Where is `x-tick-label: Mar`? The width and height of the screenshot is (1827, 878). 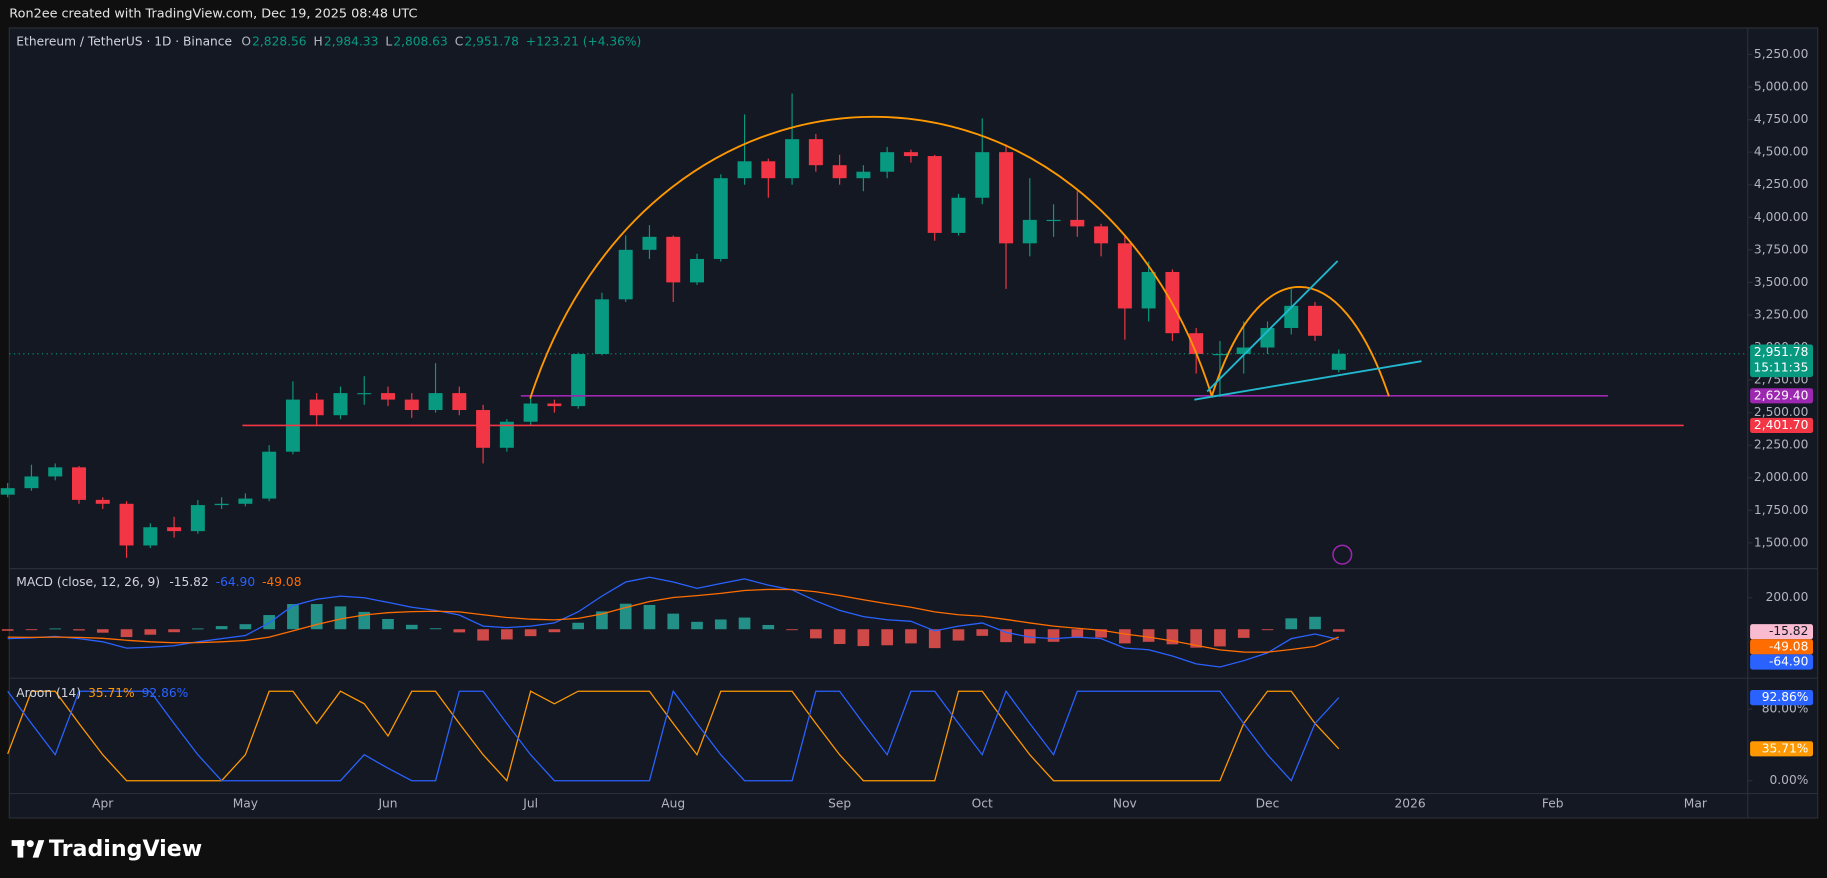 x-tick-label: Mar is located at coordinates (1696, 804).